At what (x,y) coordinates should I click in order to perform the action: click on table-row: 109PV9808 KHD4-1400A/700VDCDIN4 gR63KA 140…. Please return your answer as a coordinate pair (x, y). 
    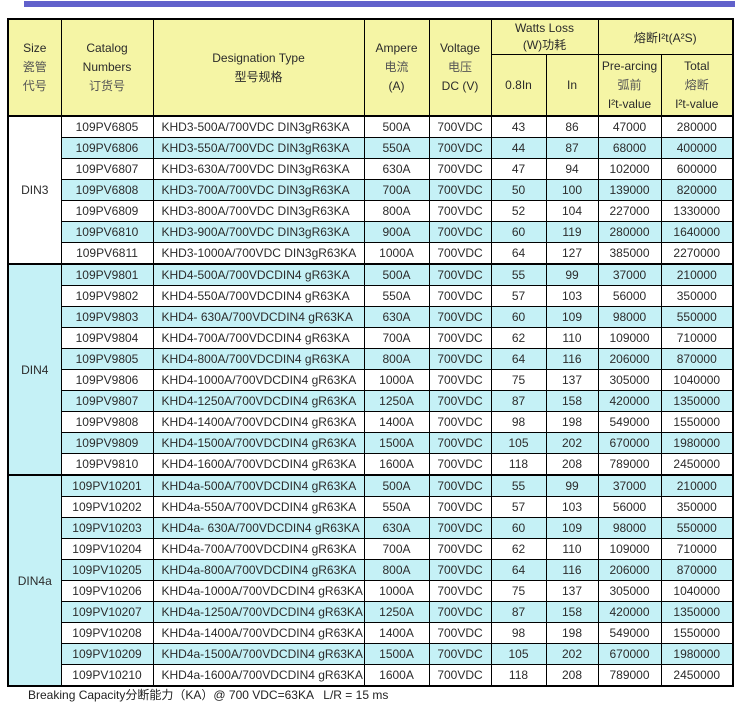
    Looking at the image, I should click on (371, 422).